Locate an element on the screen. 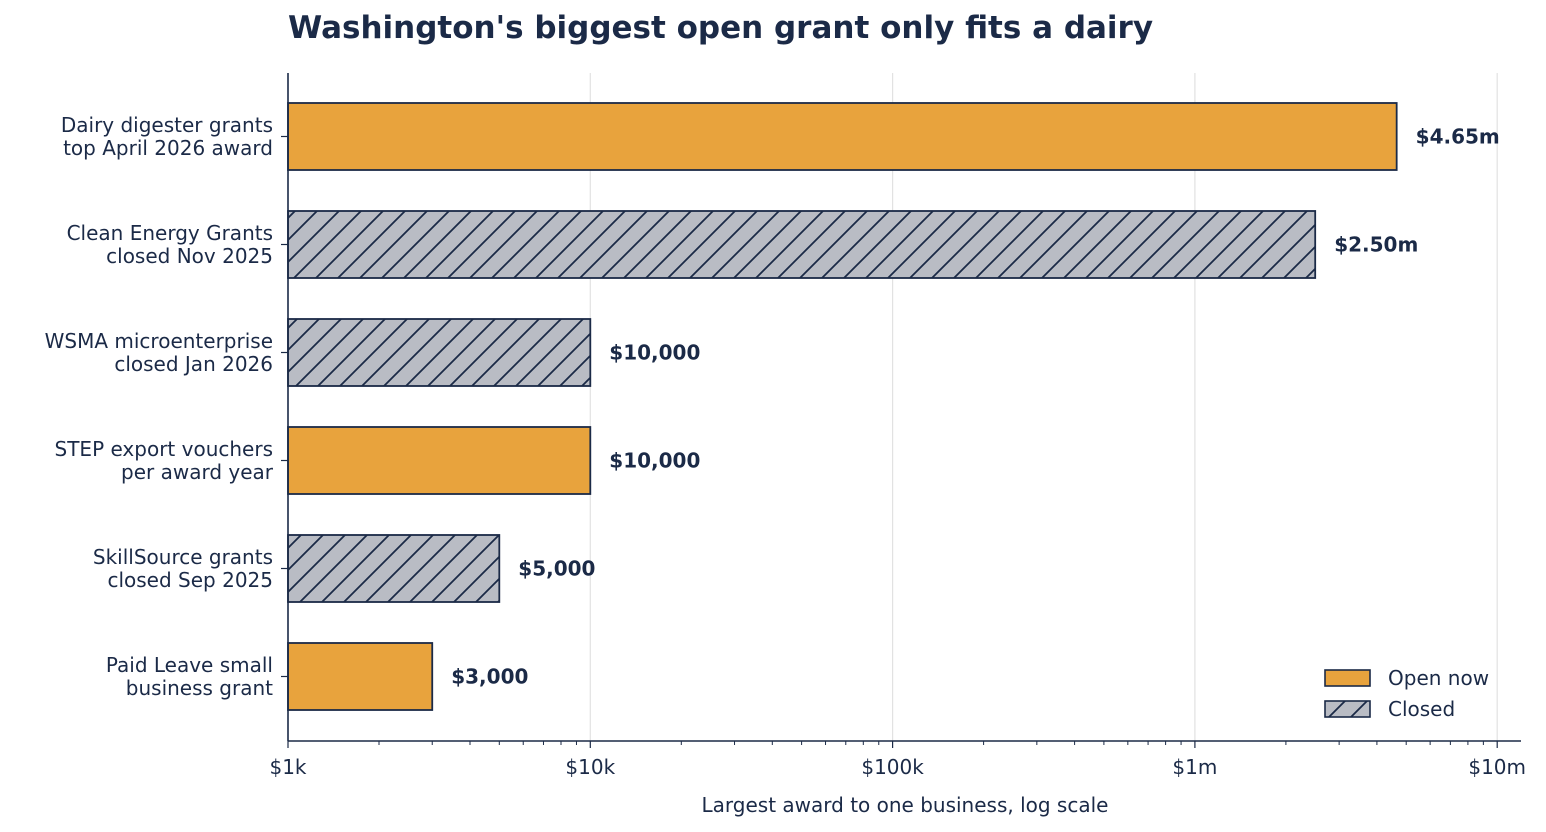  legend-swatch-open is located at coordinates (1347, 678).